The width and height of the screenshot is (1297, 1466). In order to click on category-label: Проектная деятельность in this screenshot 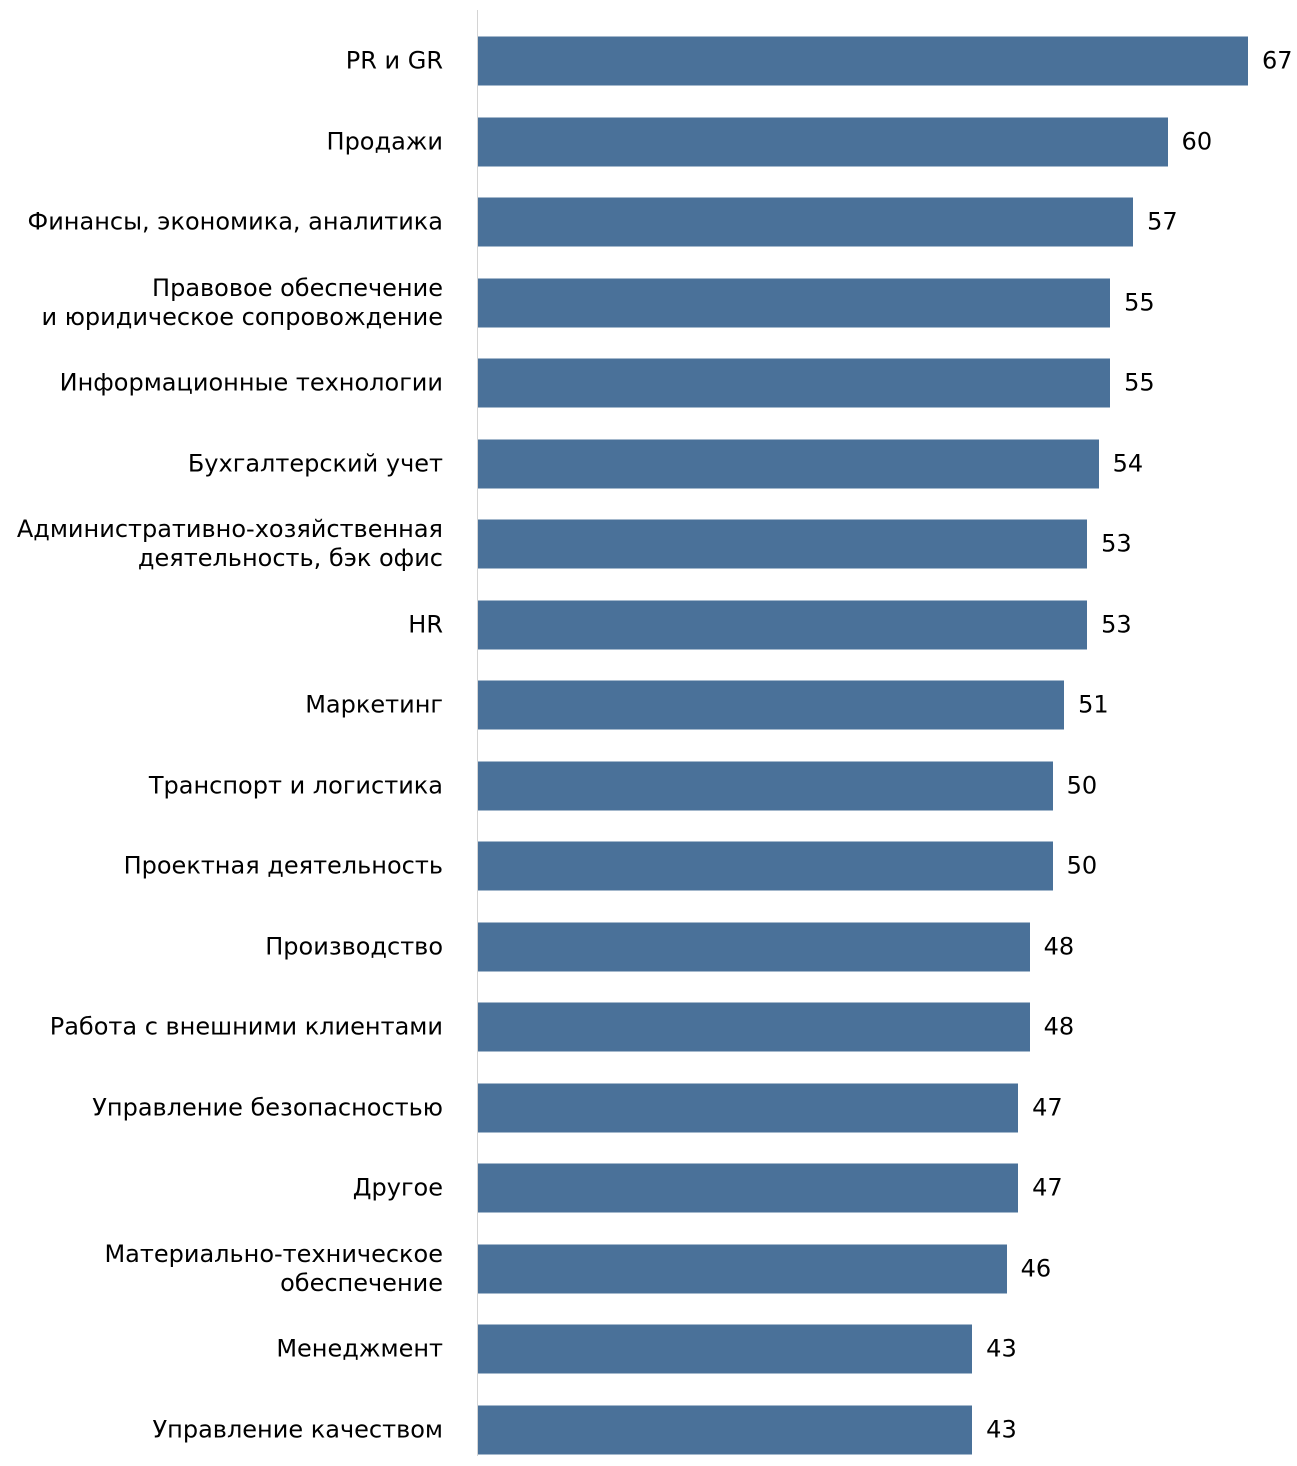, I will do `click(283, 865)`.